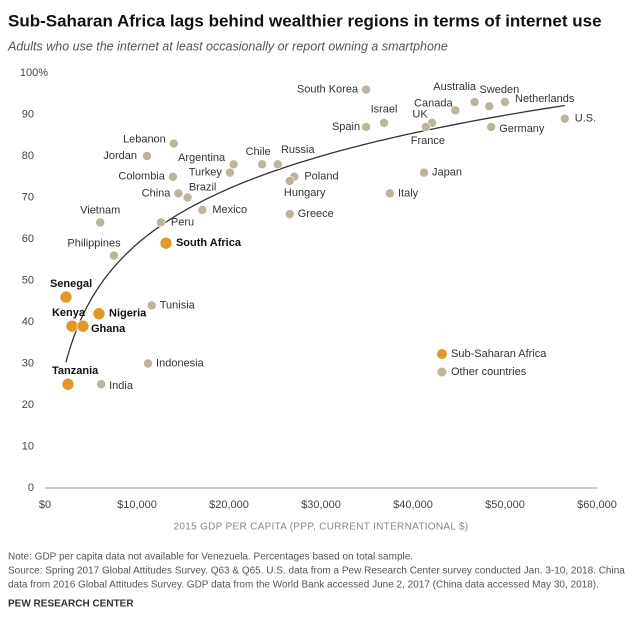 This screenshot has width=640, height=627. What do you see at coordinates (178, 305) in the screenshot?
I see `point-label: Tunisia` at bounding box center [178, 305].